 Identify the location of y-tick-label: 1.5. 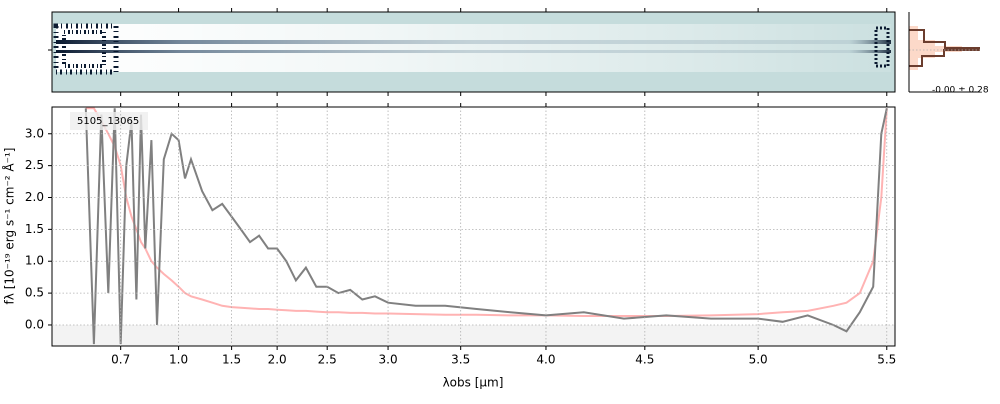
(34, 229).